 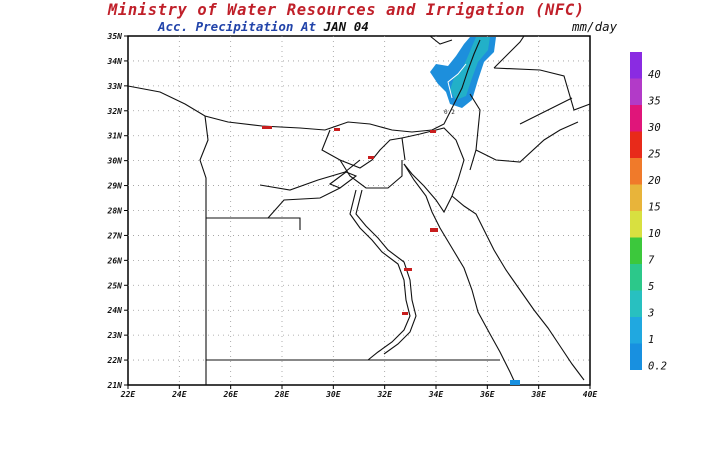 I want to click on lon-tick-label: 36E, so click(x=487, y=394).